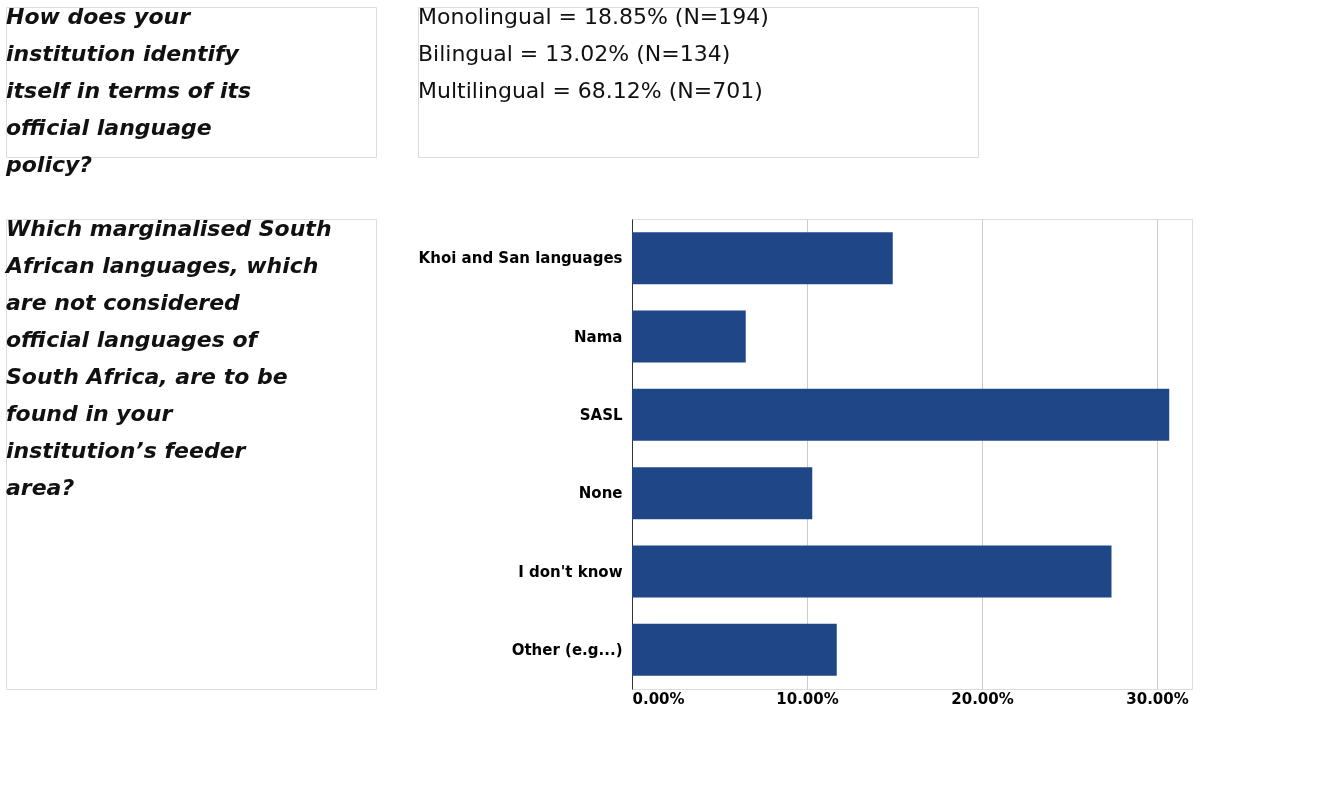 The width and height of the screenshot is (1340, 810). Describe the element at coordinates (982, 698) in the screenshot. I see `x-tick-label: 20.00%` at that location.